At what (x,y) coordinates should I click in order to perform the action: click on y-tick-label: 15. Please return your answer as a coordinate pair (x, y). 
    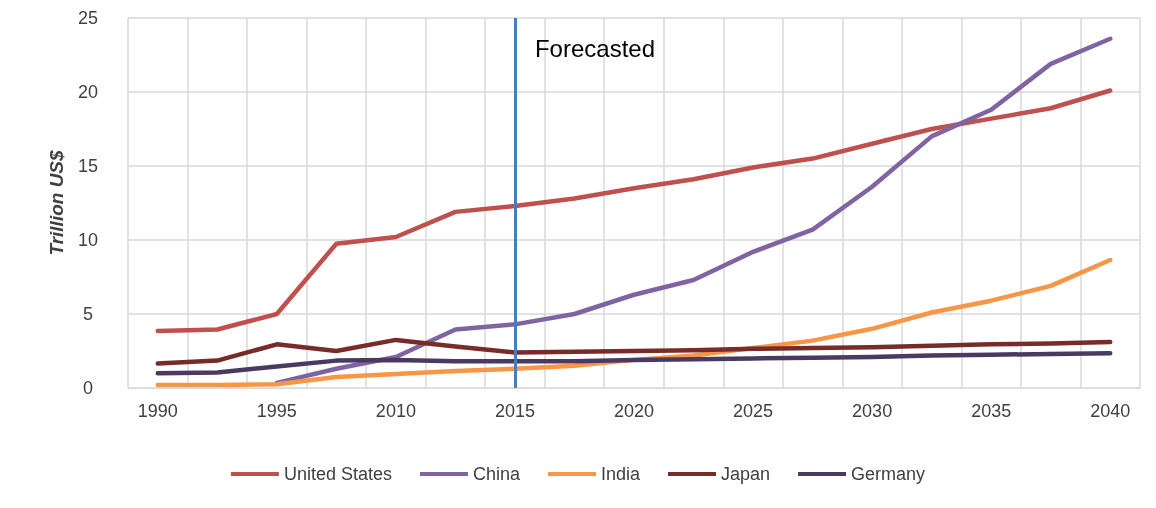
    Looking at the image, I should click on (88, 166).